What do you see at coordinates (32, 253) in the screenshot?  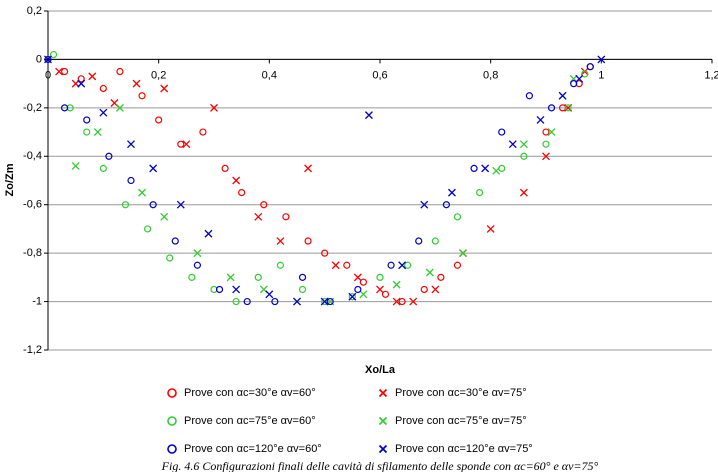 I see `y-tick-label: -0,8` at bounding box center [32, 253].